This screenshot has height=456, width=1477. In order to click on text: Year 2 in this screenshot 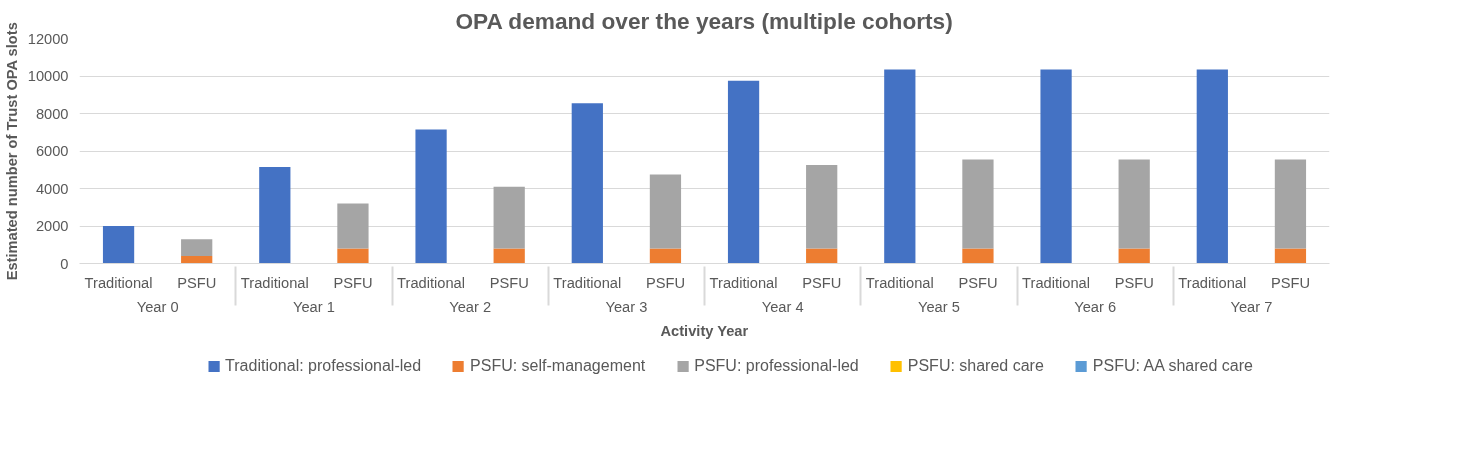, I will do `click(470, 306)`.